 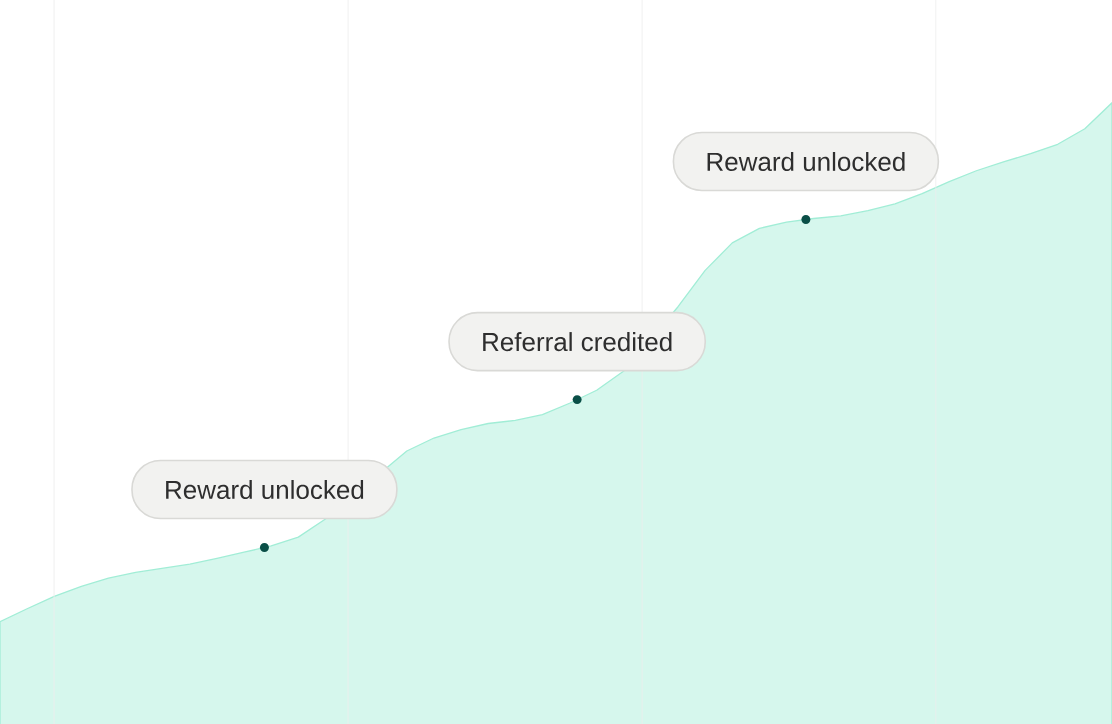 I want to click on annotation: Referral credited, so click(x=577, y=342).